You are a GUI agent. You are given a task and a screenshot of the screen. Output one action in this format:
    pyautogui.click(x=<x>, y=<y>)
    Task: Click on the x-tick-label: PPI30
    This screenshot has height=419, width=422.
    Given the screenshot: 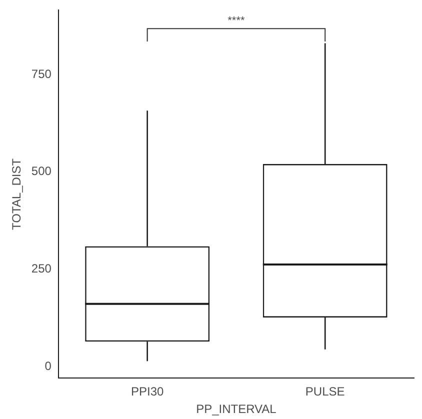 What is the action you would take?
    pyautogui.click(x=147, y=391)
    